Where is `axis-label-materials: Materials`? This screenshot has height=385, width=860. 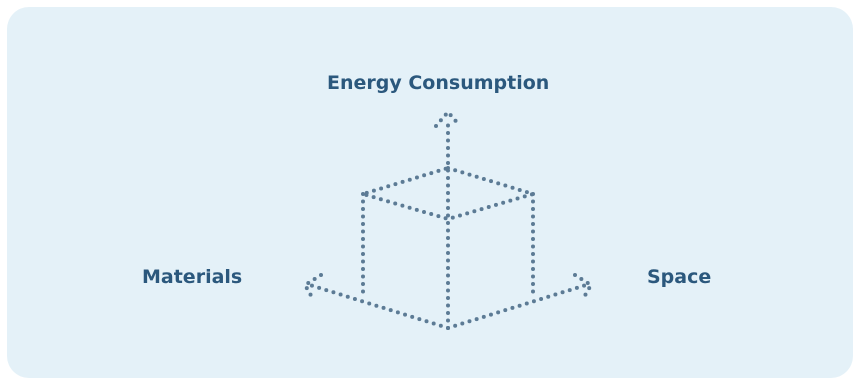
axis-label-materials: Materials is located at coordinates (192, 277).